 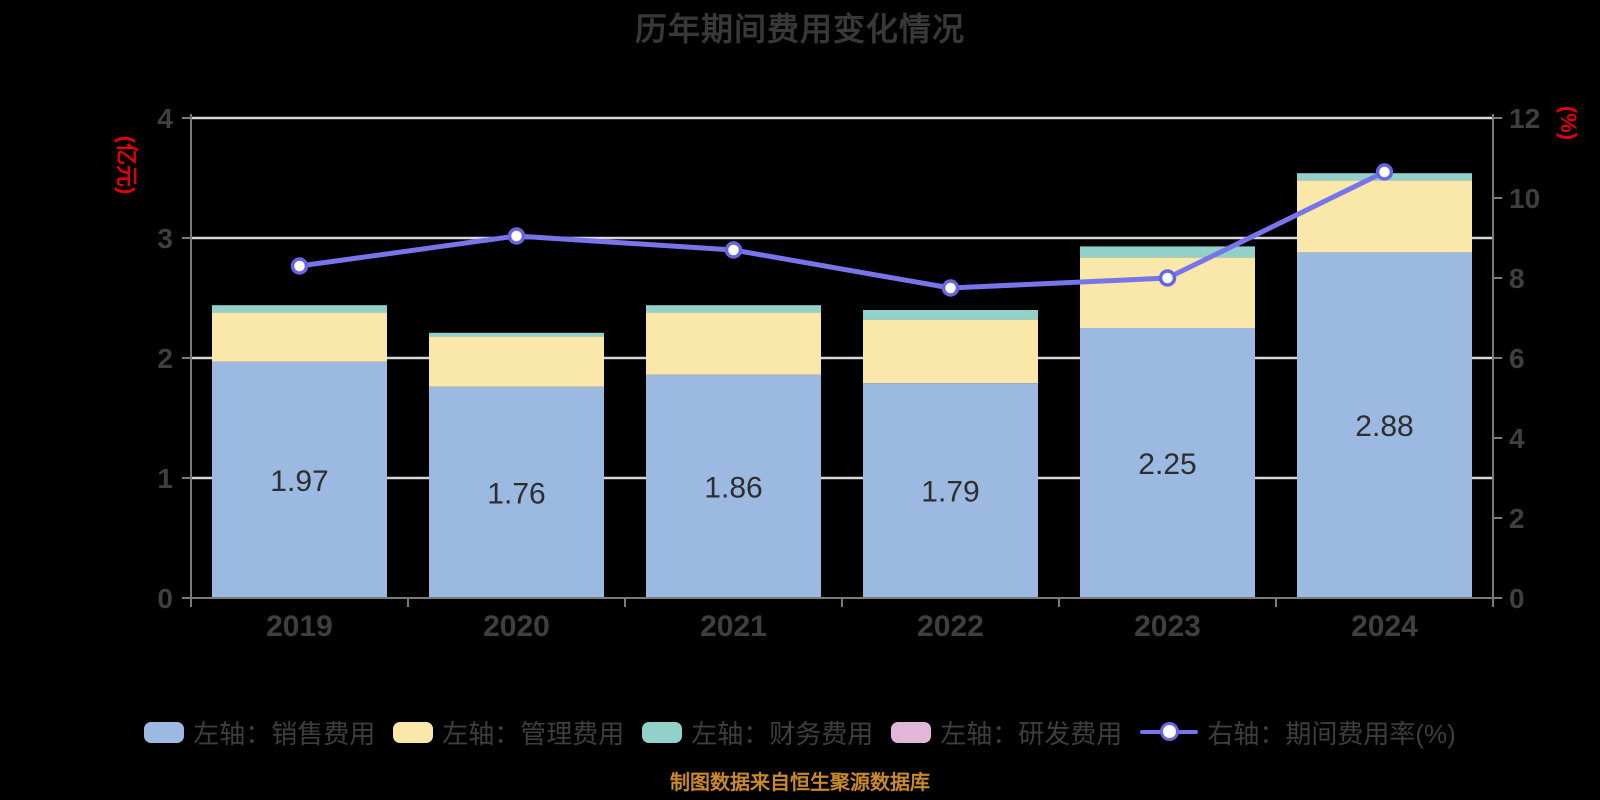 What do you see at coordinates (842, 230) in the screenshot?
I see `expense-ratio-line` at bounding box center [842, 230].